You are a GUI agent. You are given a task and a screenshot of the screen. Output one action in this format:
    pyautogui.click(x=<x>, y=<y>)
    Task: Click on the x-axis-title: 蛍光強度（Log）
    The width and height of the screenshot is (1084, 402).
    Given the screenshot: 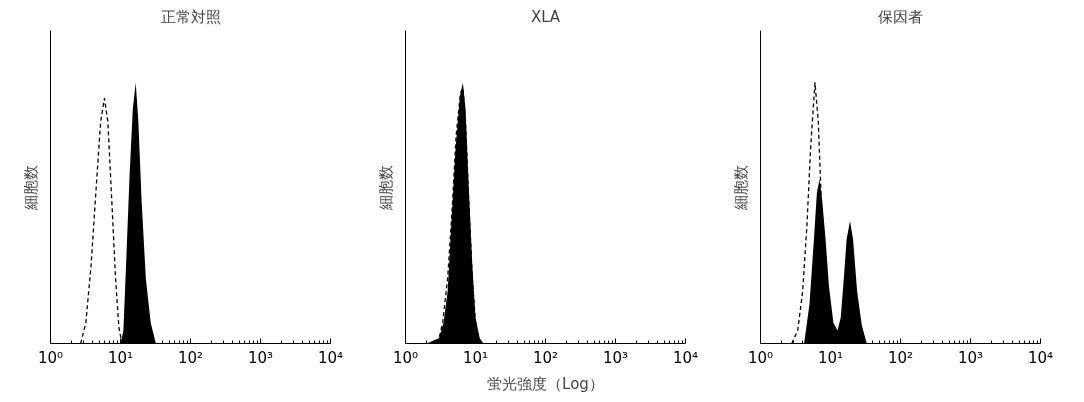 What is the action you would take?
    pyautogui.click(x=545, y=383)
    